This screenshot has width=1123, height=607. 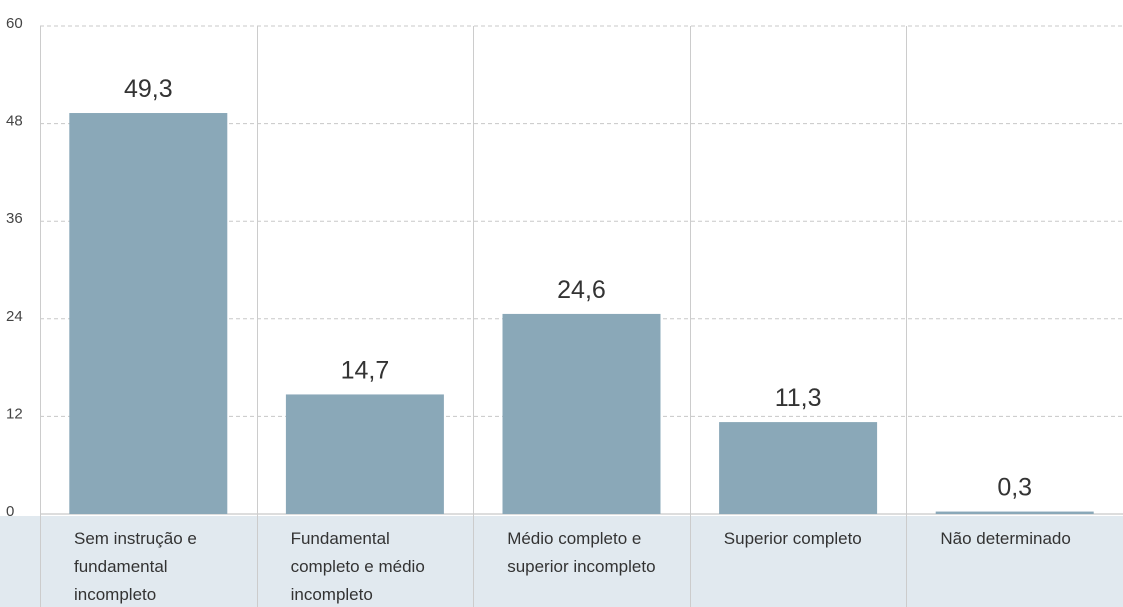 What do you see at coordinates (14, 413) in the screenshot?
I see `y-tick-label: 12` at bounding box center [14, 413].